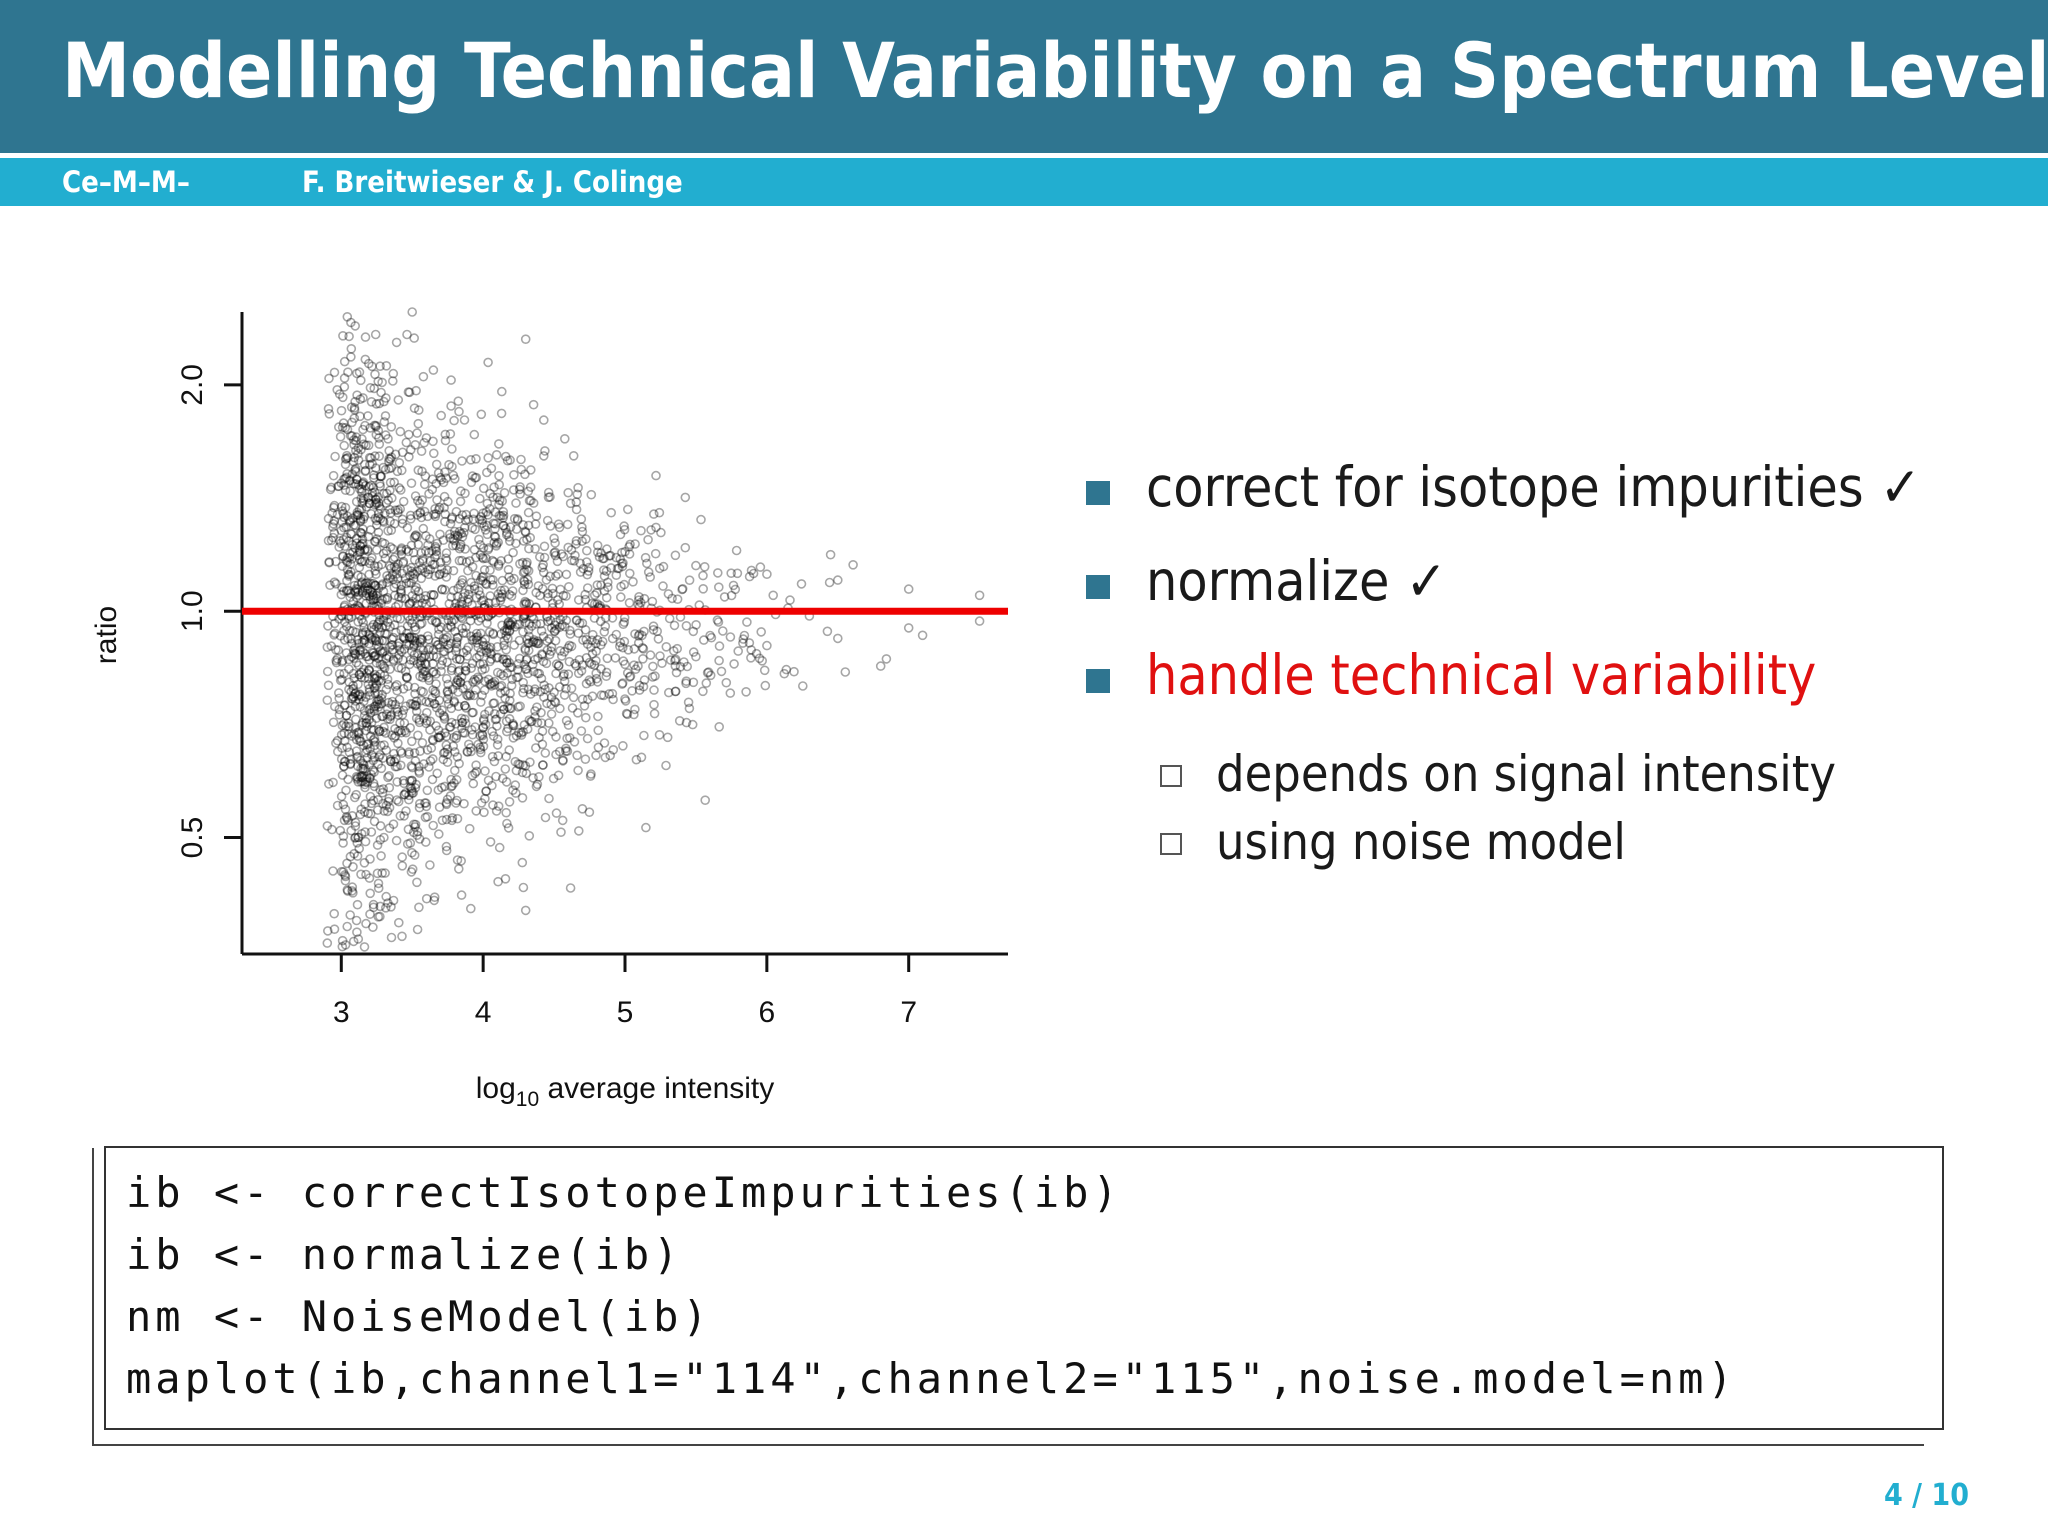  Describe the element at coordinates (1171, 844) in the screenshot. I see `hollow-square-bullet-icon` at that location.